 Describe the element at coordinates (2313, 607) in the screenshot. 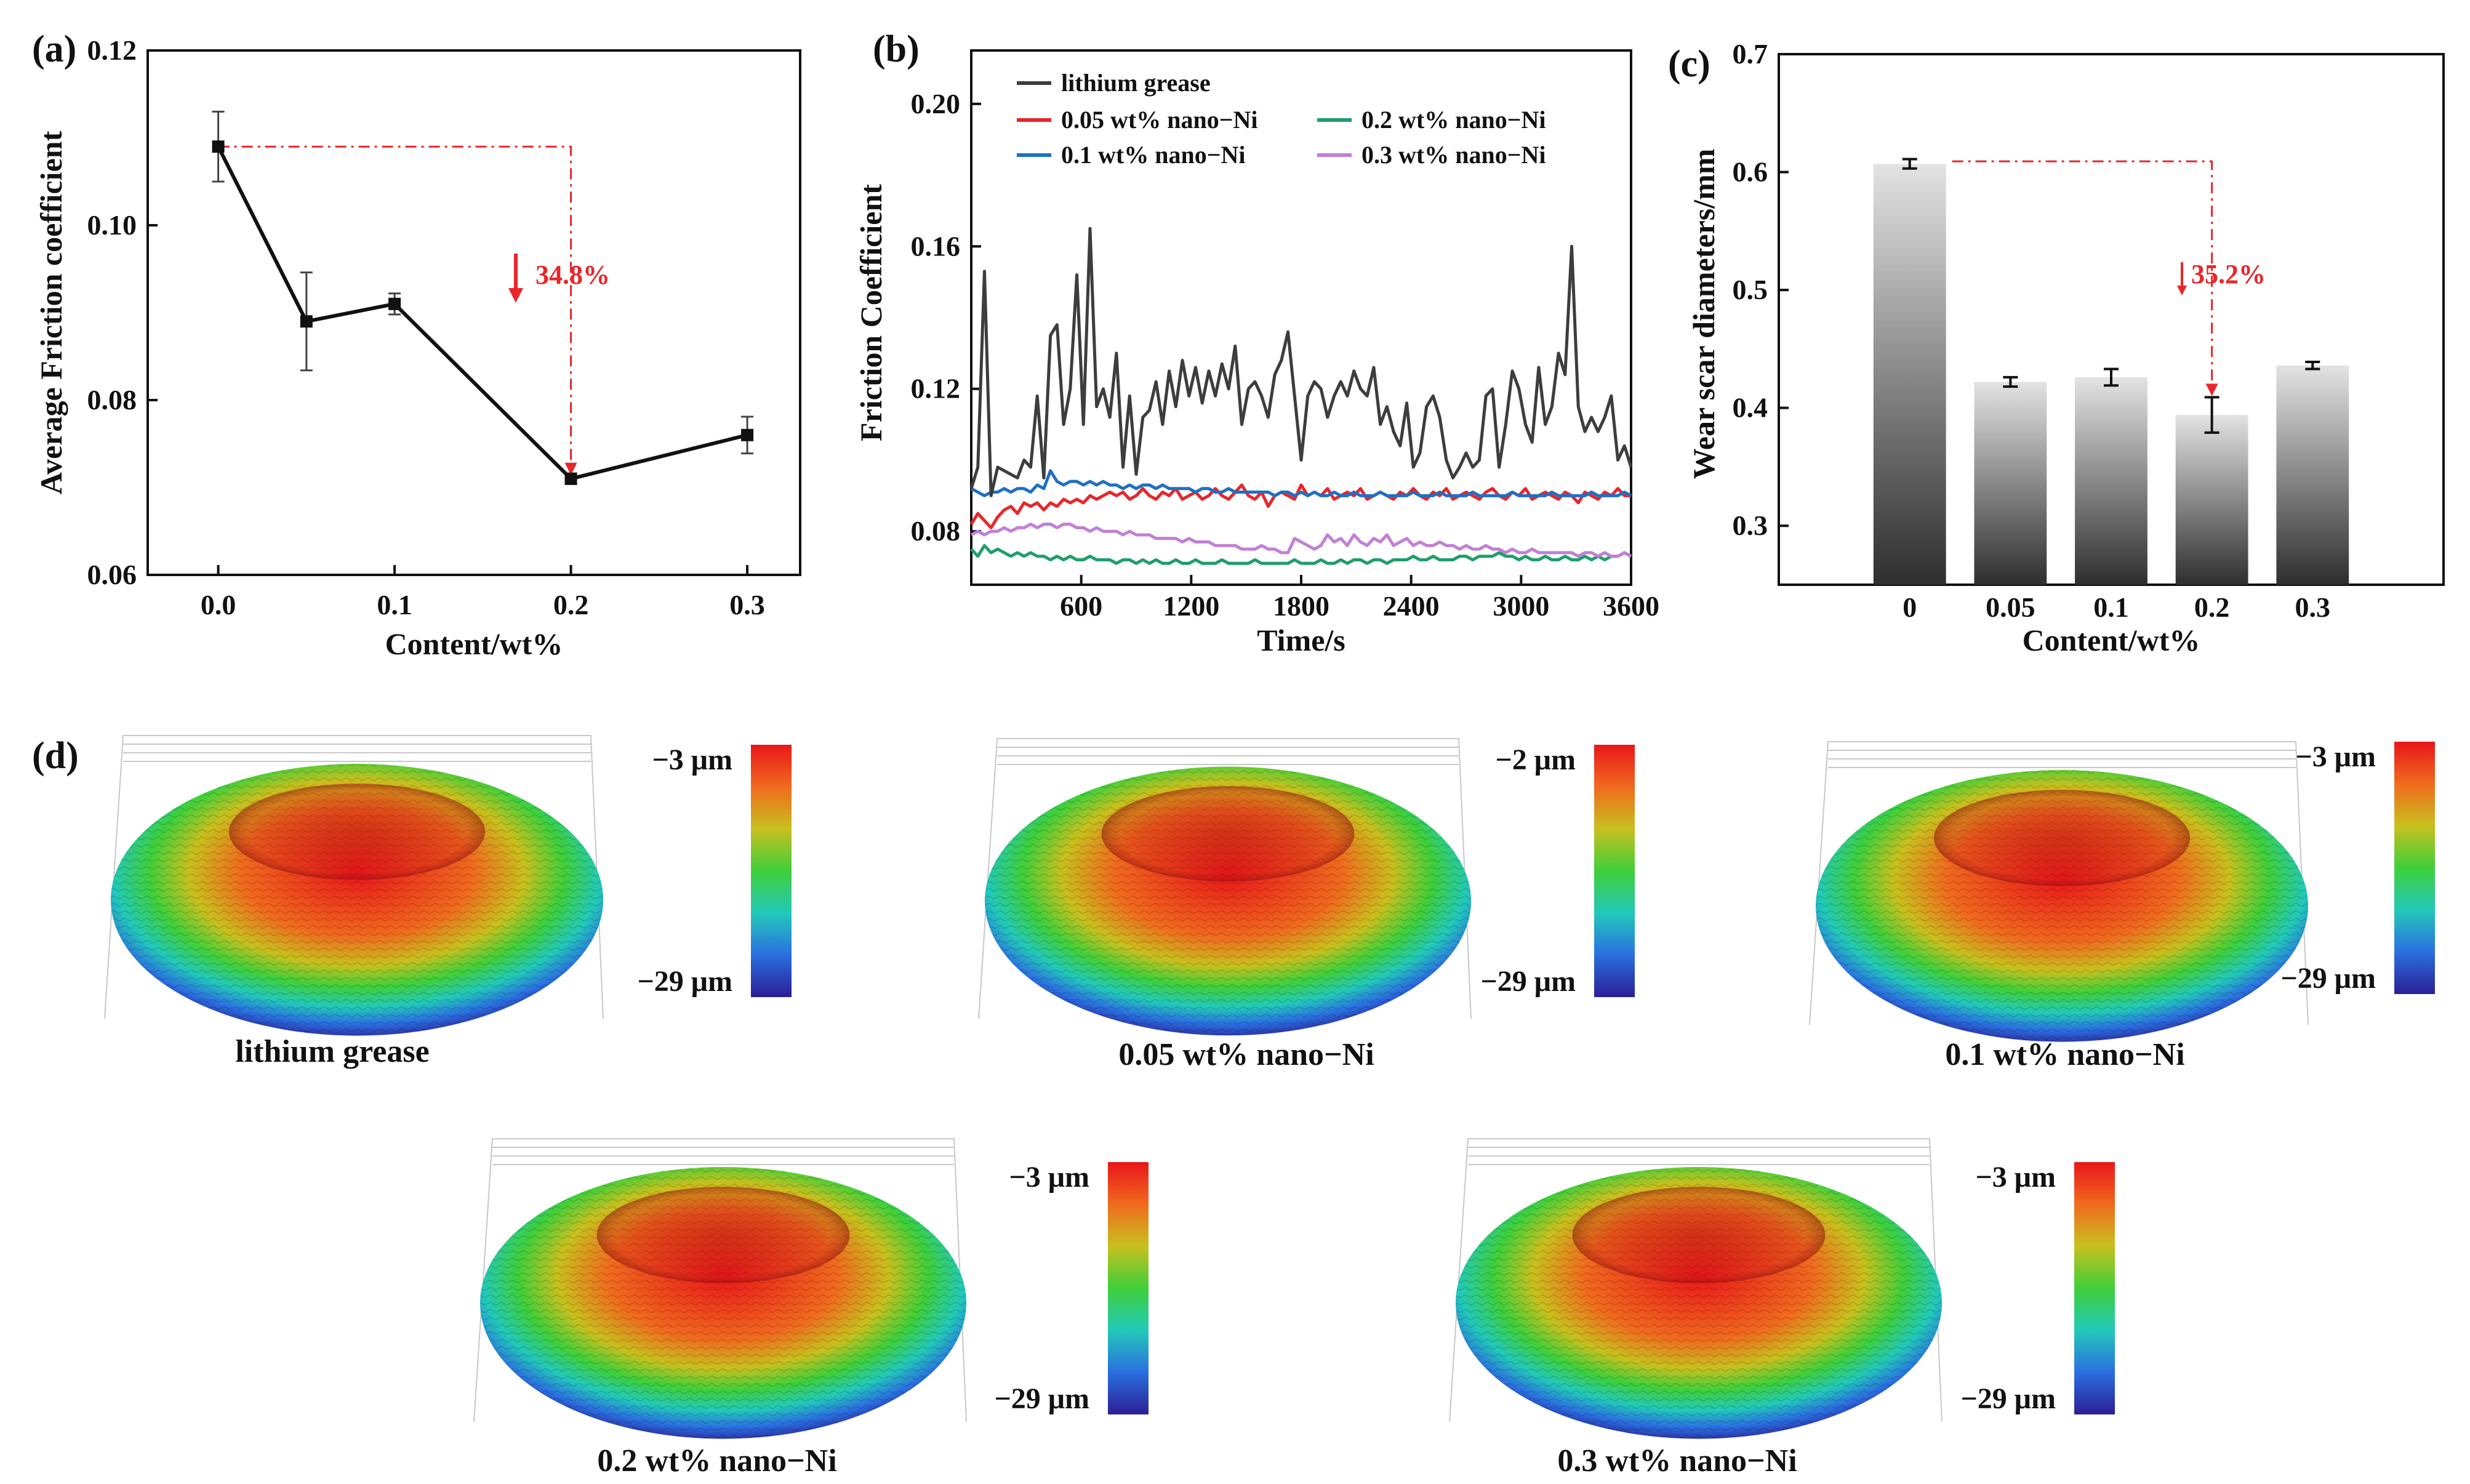

I see `panel-c-xtick-label: 0.3` at that location.